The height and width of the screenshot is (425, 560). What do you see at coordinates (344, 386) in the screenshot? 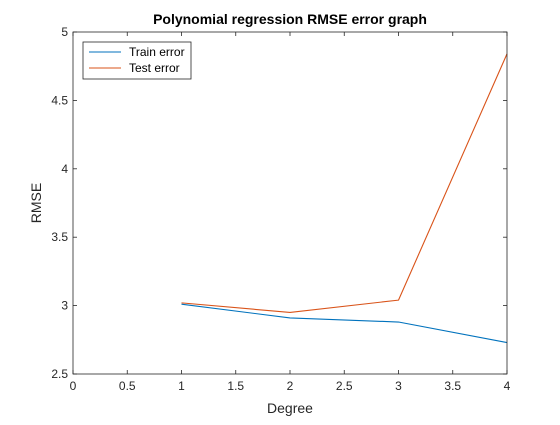
I see `x-tick-label: 2.5` at bounding box center [344, 386].